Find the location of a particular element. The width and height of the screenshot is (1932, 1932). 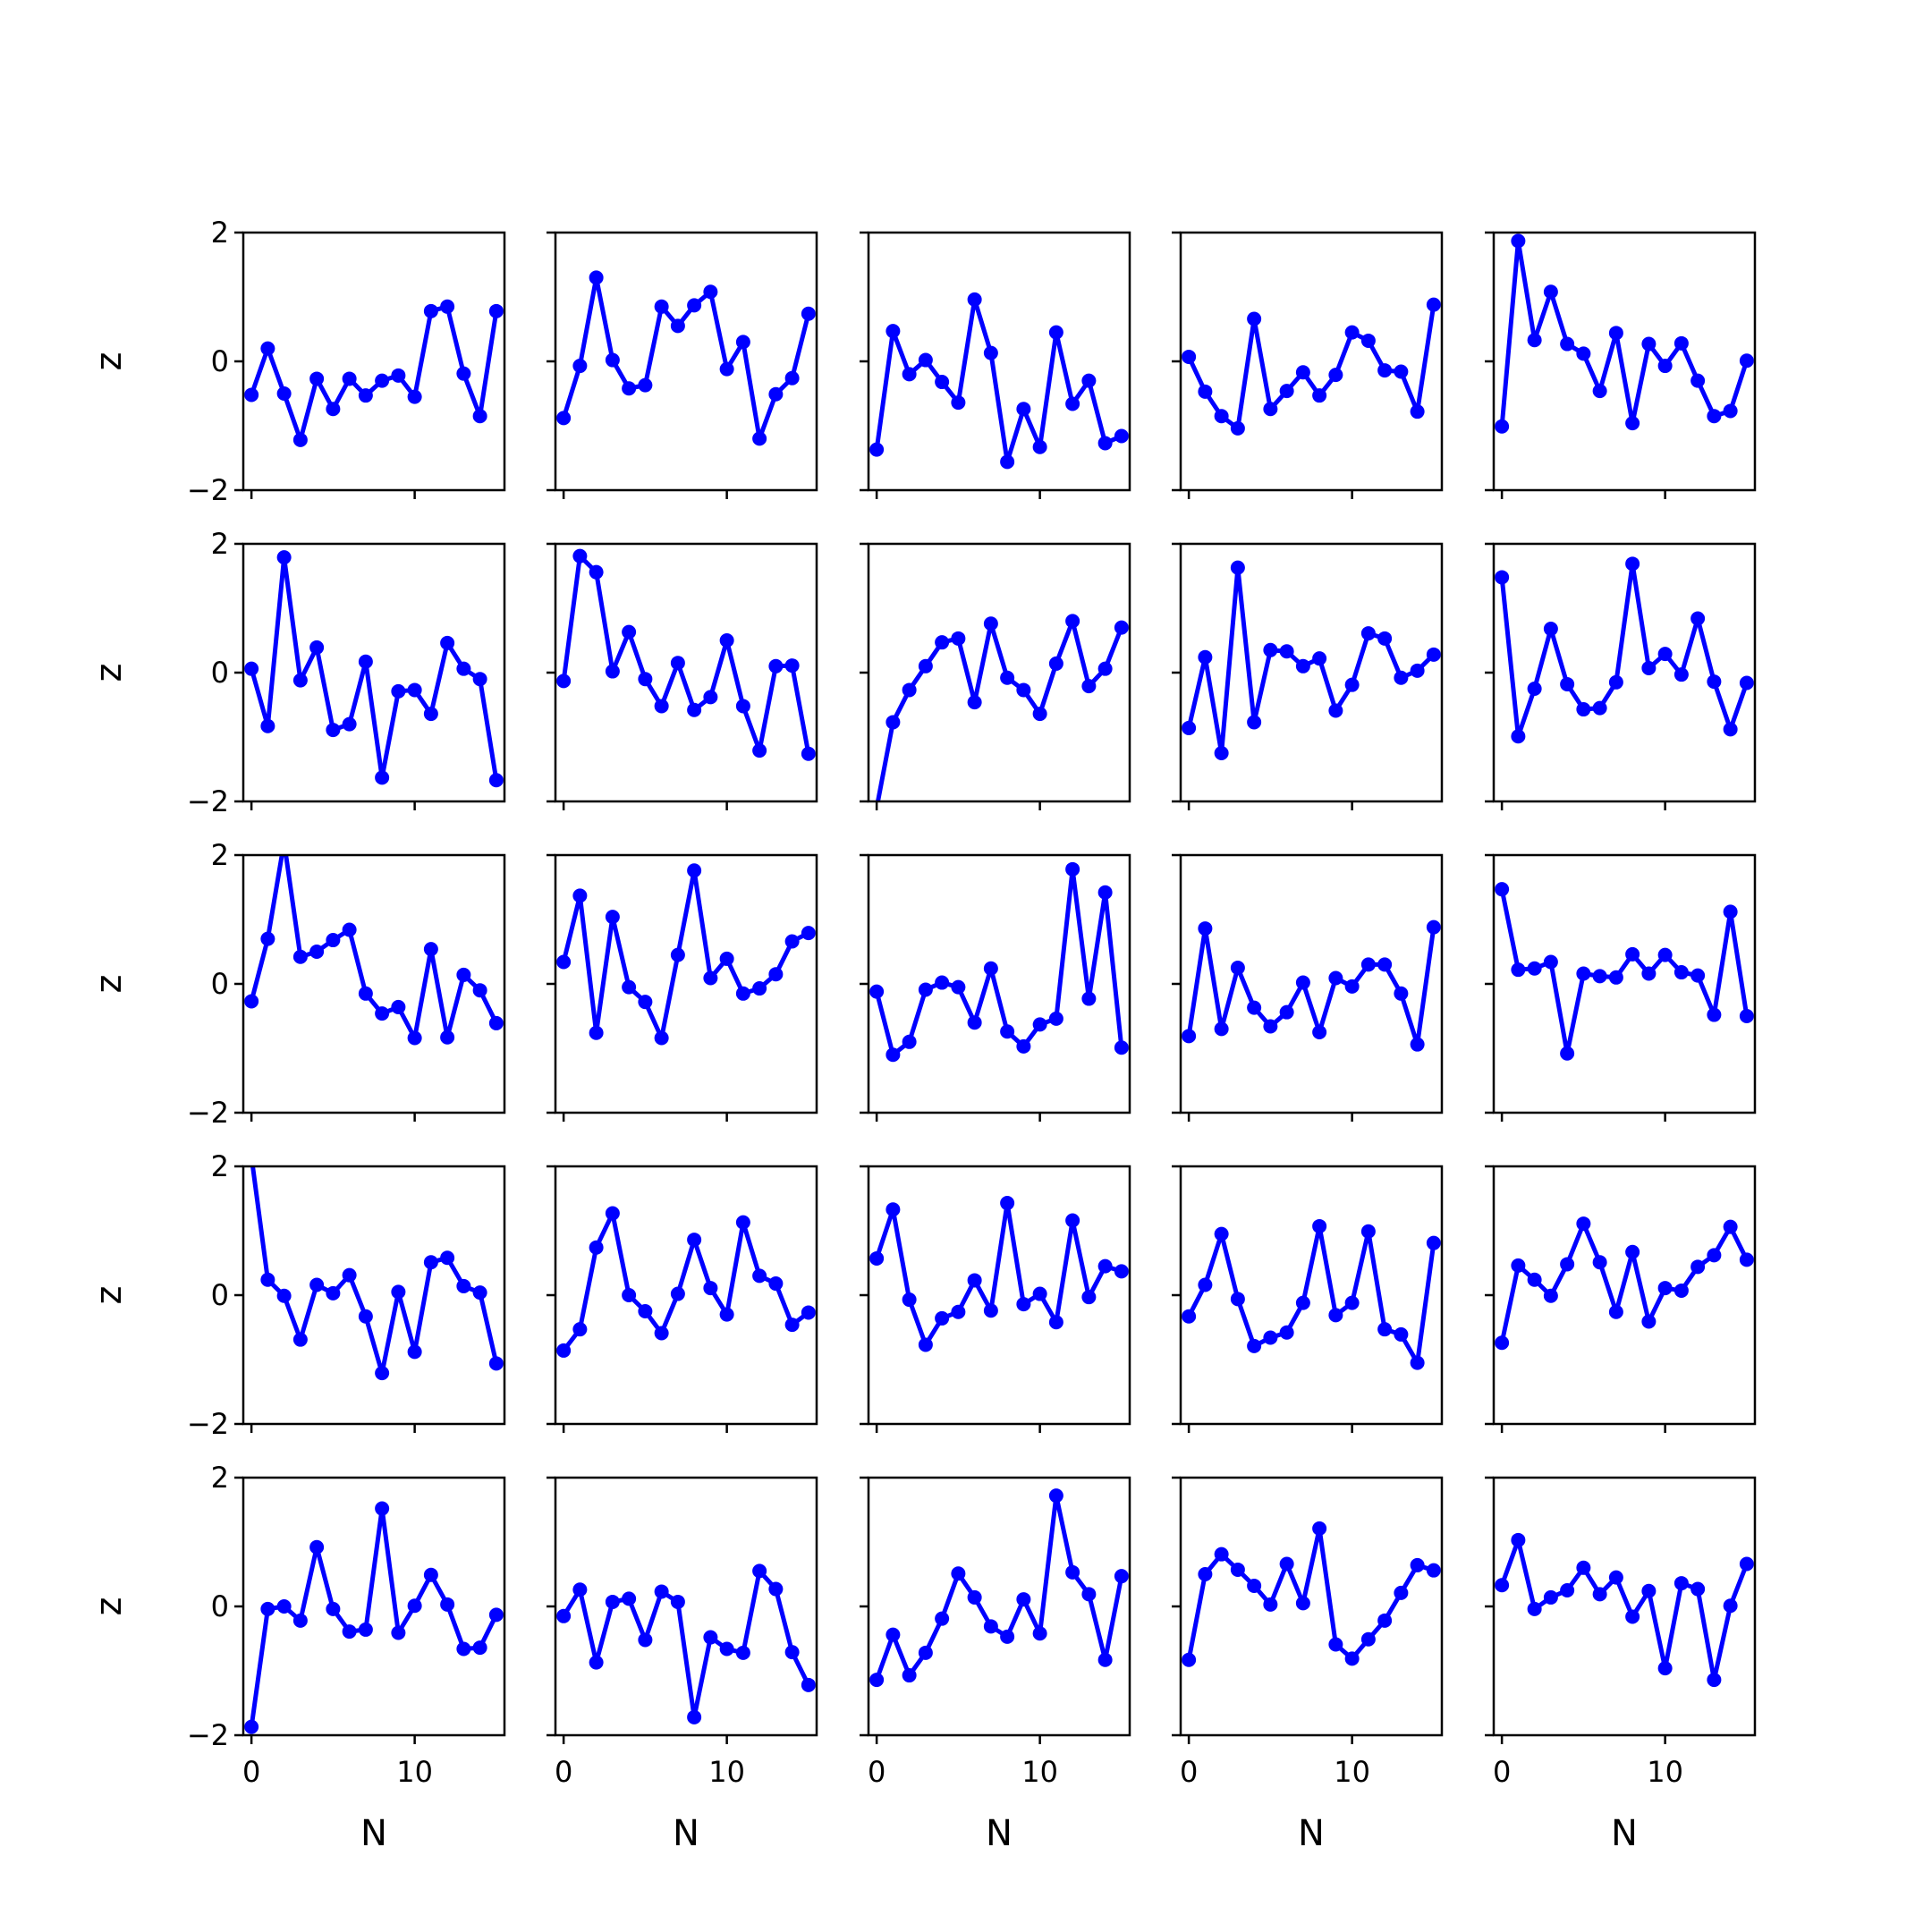

panel-r5-c2: 0 10 N is located at coordinates (682, 1665).